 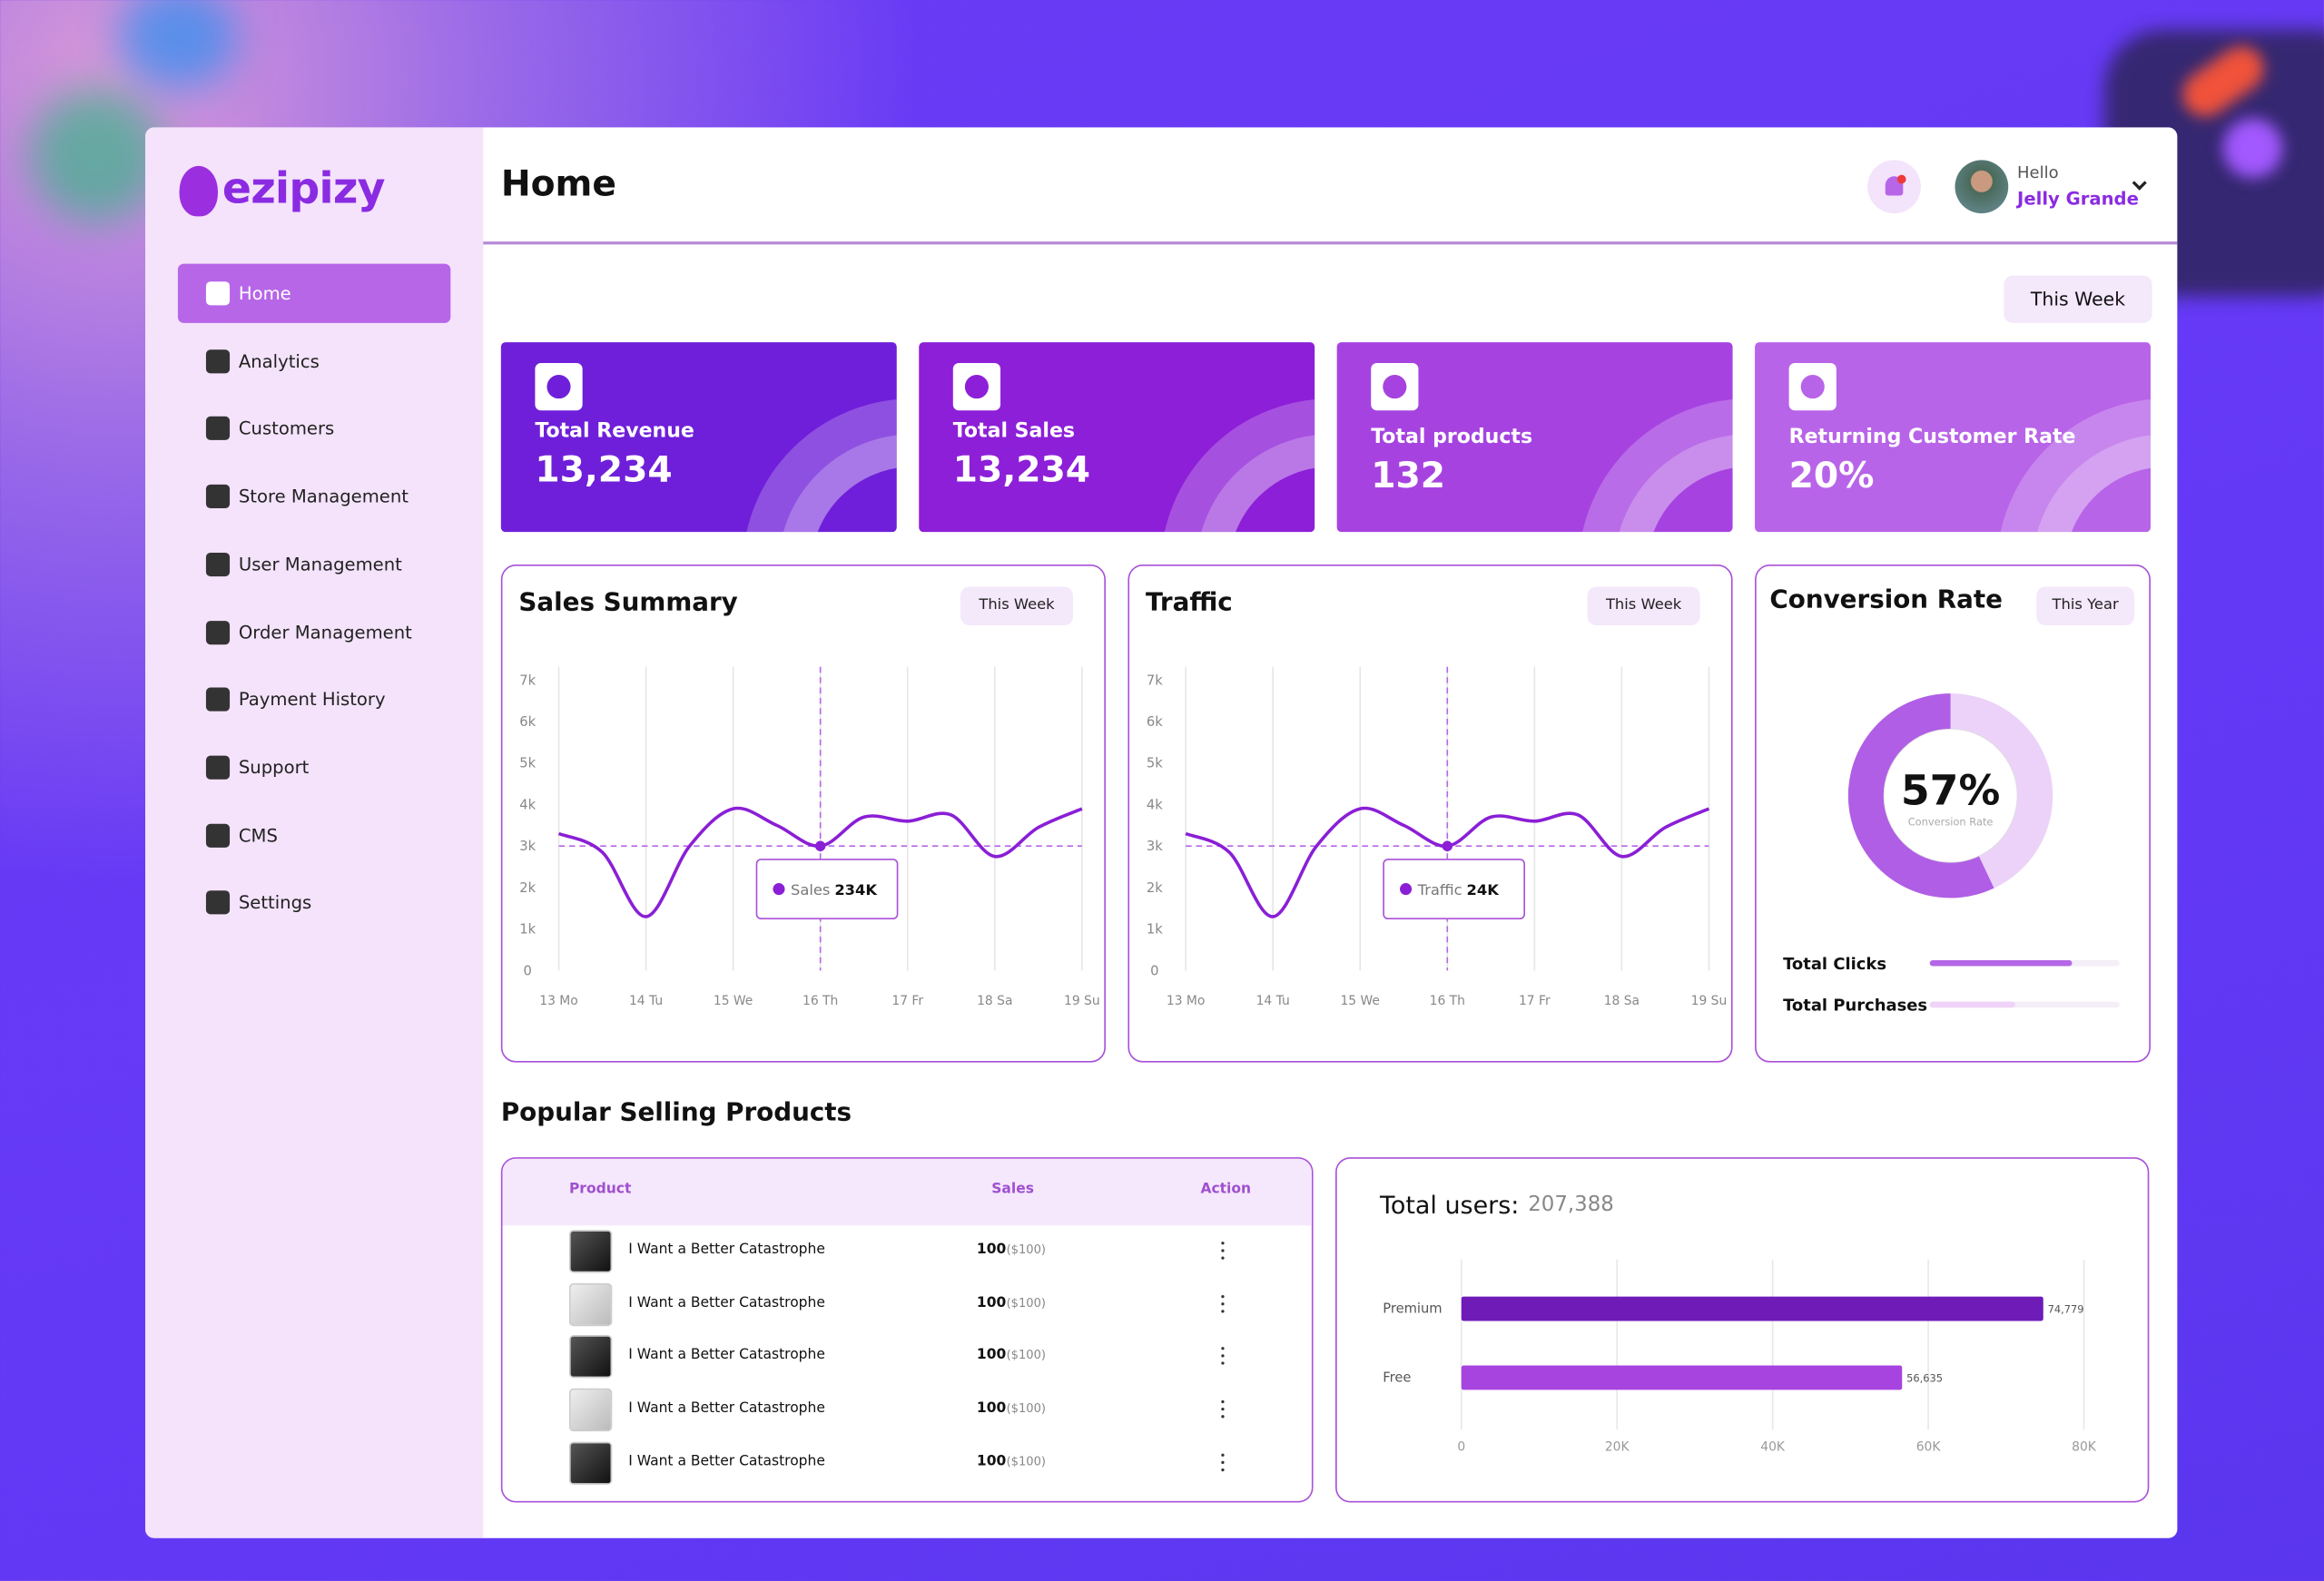 What do you see at coordinates (1742, 1330) in the screenshot?
I see `chart-panel: Total users: 207,388` at bounding box center [1742, 1330].